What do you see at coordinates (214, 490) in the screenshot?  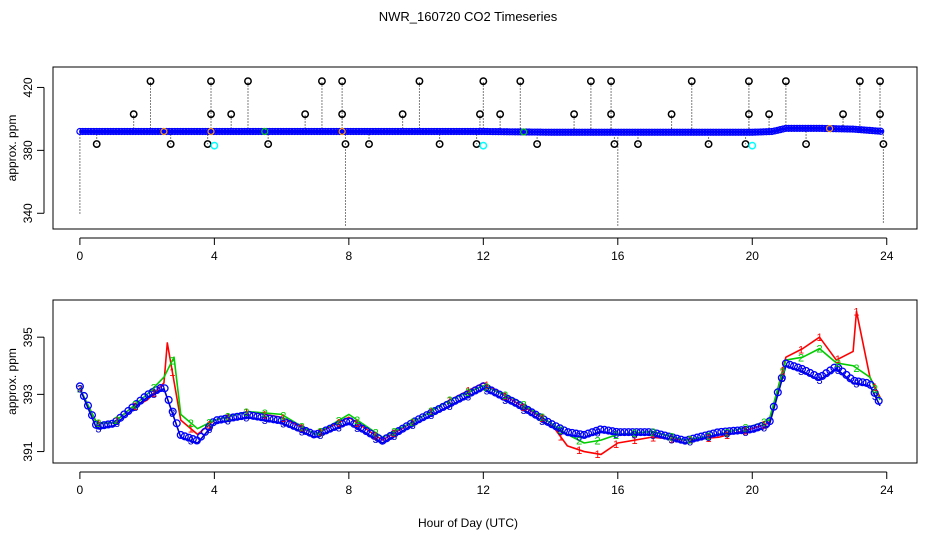 I see `x-tick-label: 4` at bounding box center [214, 490].